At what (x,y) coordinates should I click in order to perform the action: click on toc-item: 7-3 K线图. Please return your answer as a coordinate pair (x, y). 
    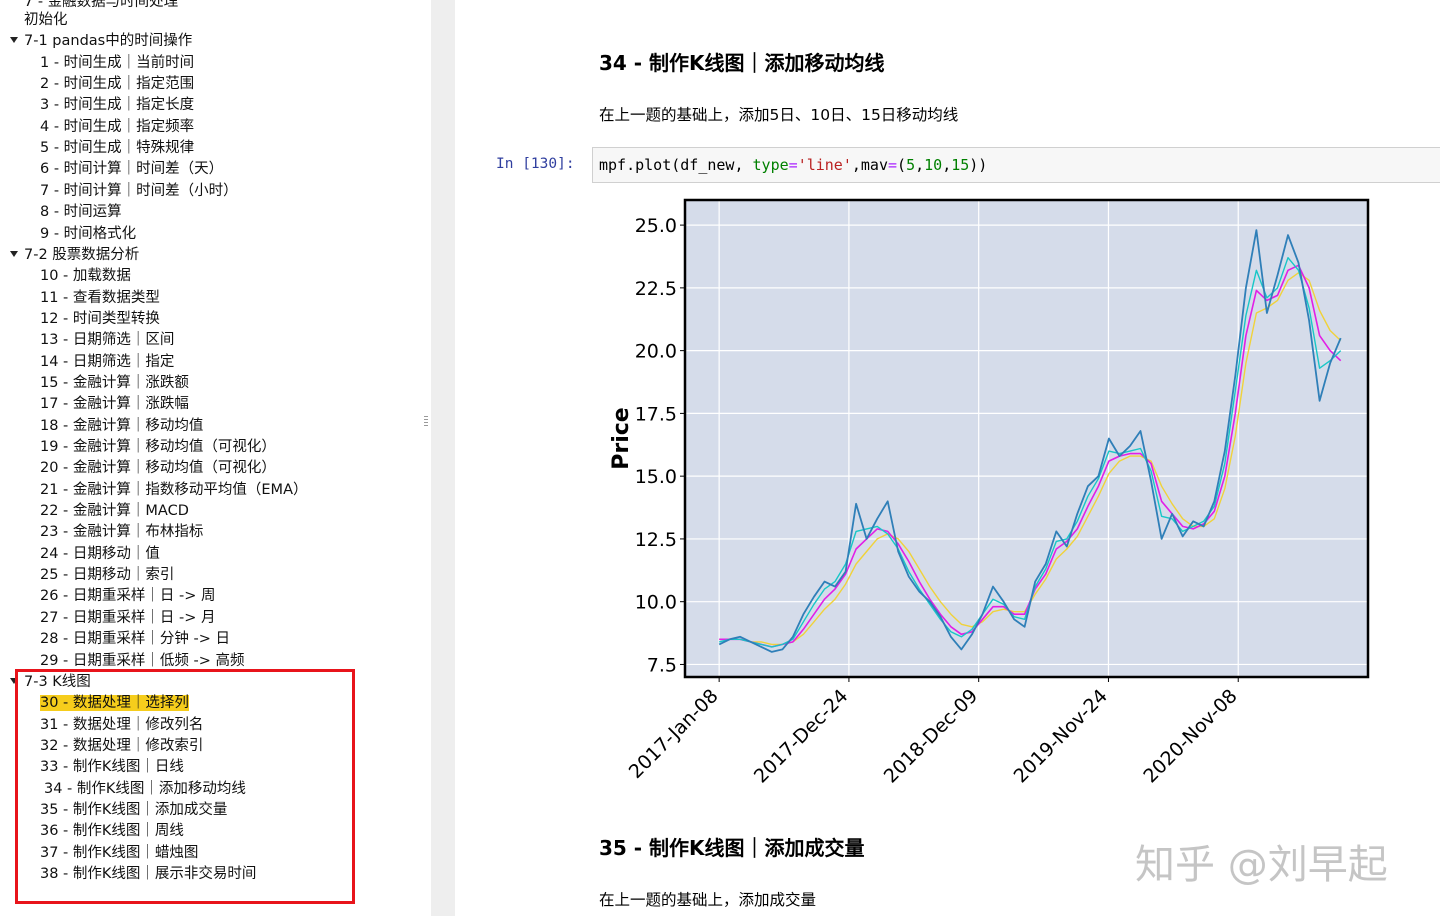
    Looking at the image, I should click on (50, 682).